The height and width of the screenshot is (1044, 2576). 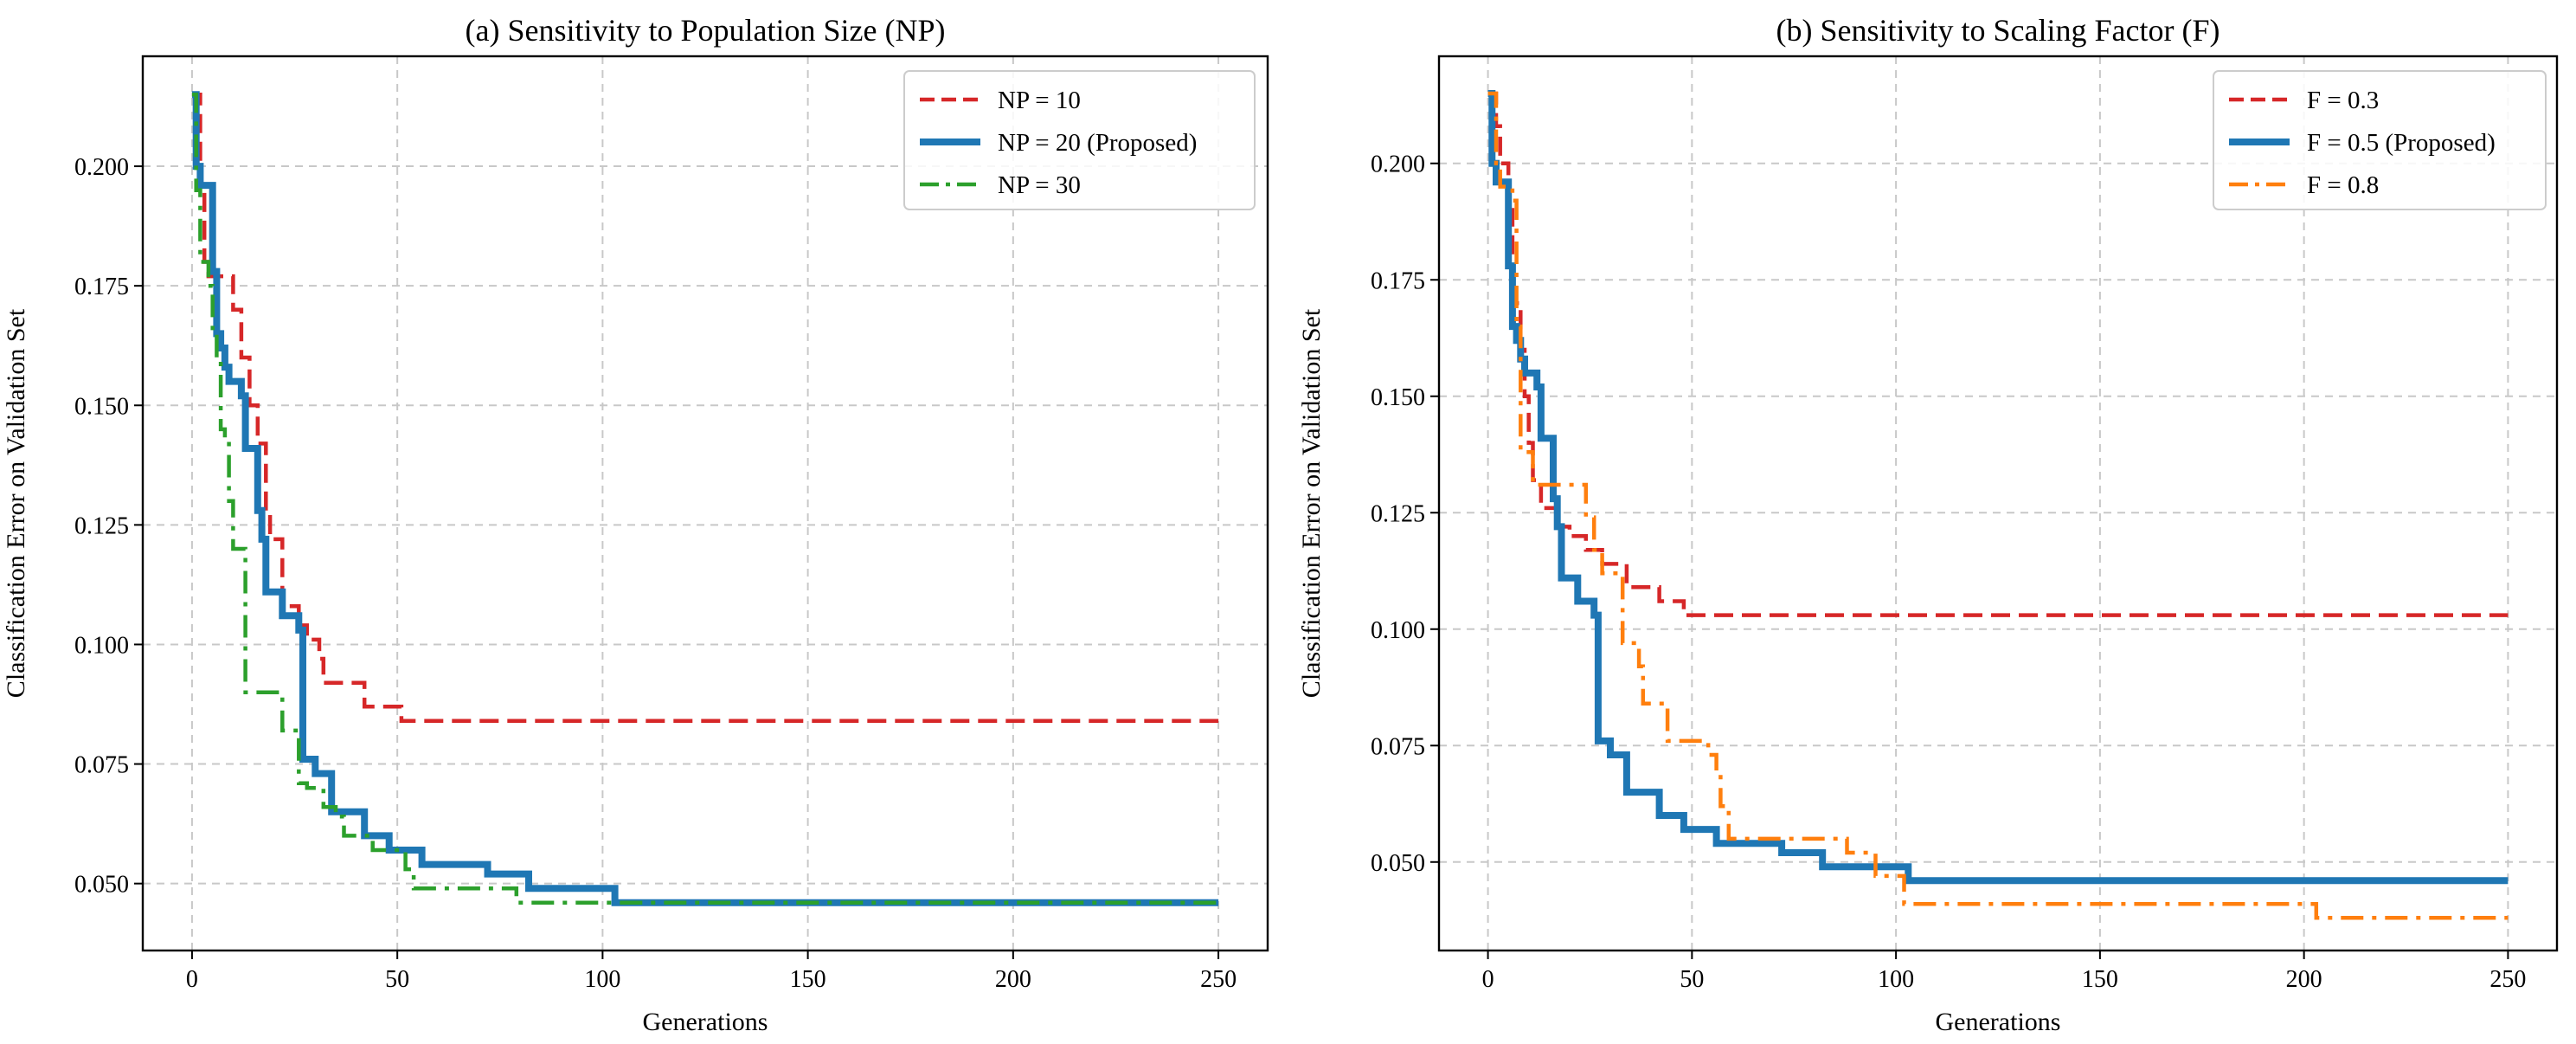 I want to click on legend-label: F = 0.3, so click(x=2343, y=100).